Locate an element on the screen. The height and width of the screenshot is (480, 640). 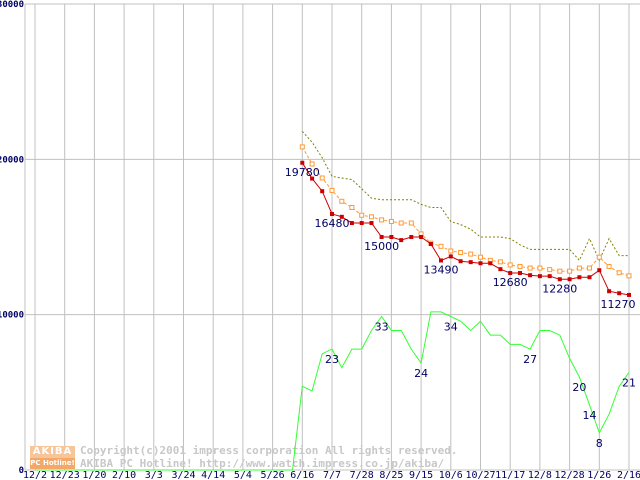
x-tick-label: 10/6 is located at coordinates (451, 475).